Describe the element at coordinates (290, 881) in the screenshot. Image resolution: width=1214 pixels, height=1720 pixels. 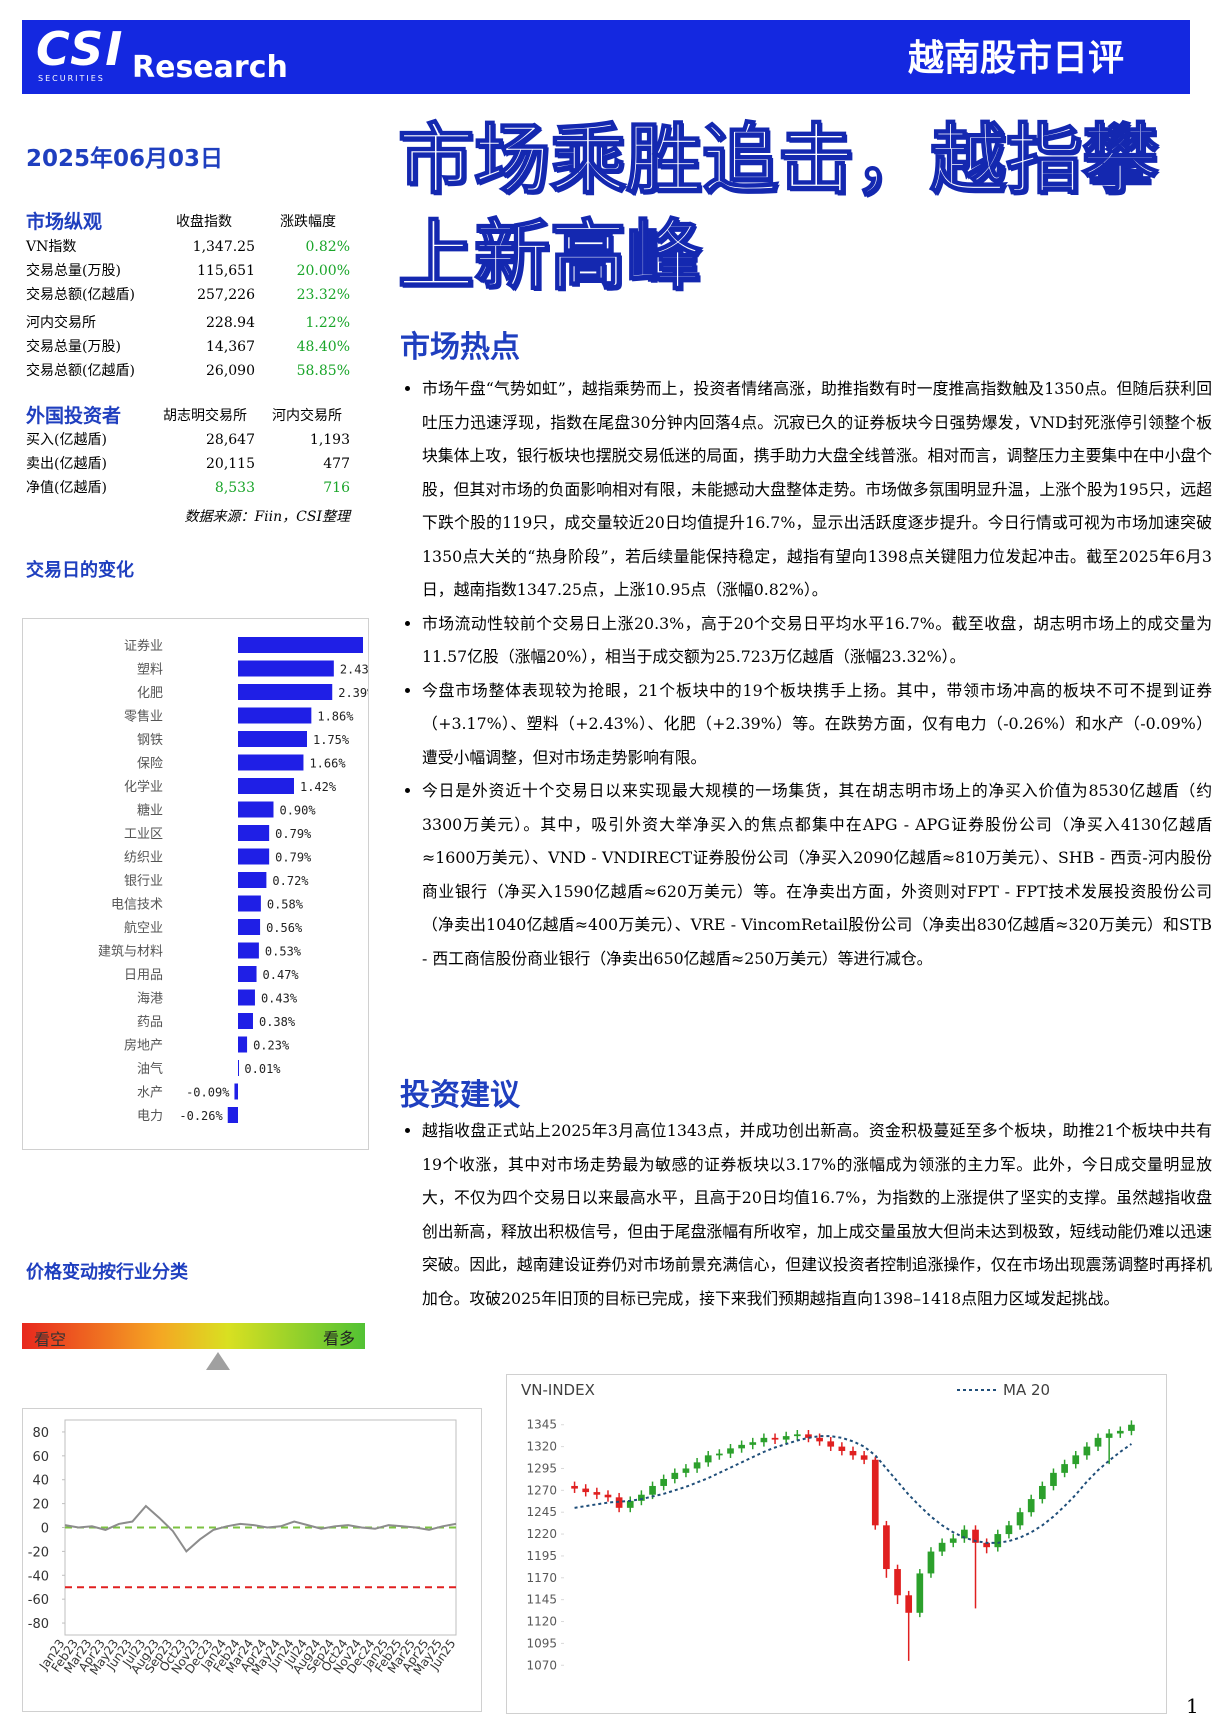
I see `value-label: 0.72%` at that location.